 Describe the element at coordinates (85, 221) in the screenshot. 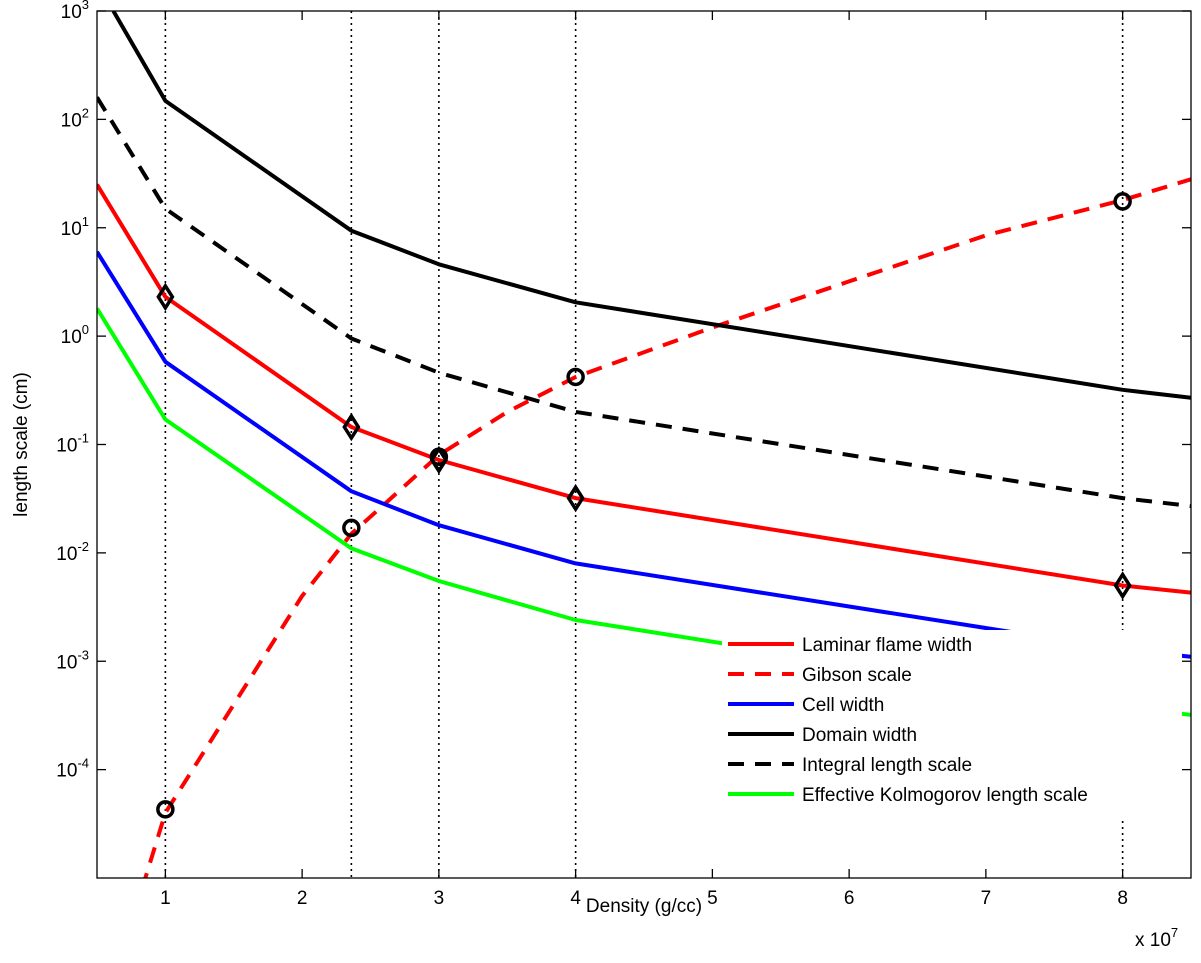

I see `y-tick-exponent: 1` at that location.